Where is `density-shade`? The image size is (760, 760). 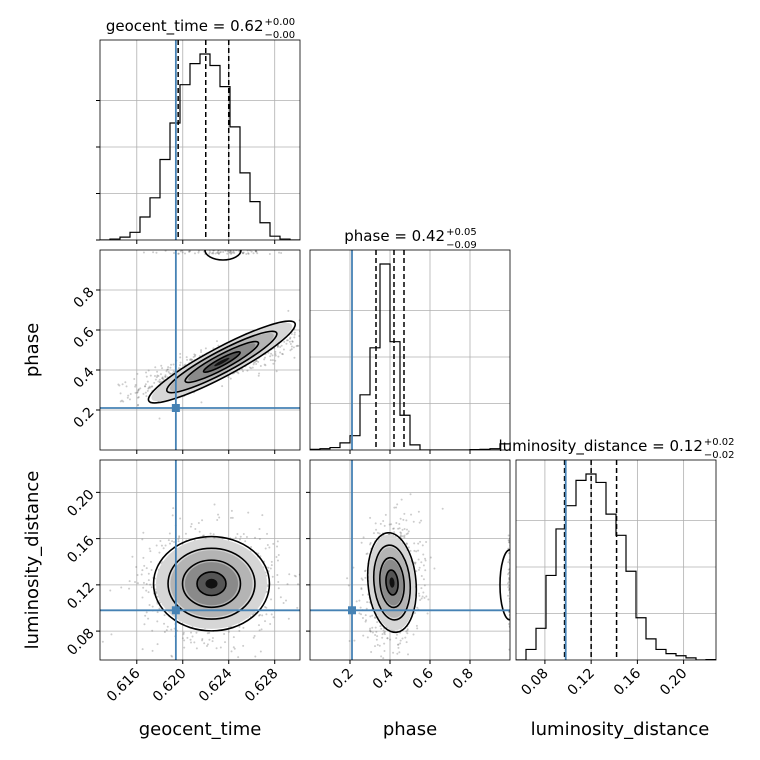 density-shade is located at coordinates (222, 362).